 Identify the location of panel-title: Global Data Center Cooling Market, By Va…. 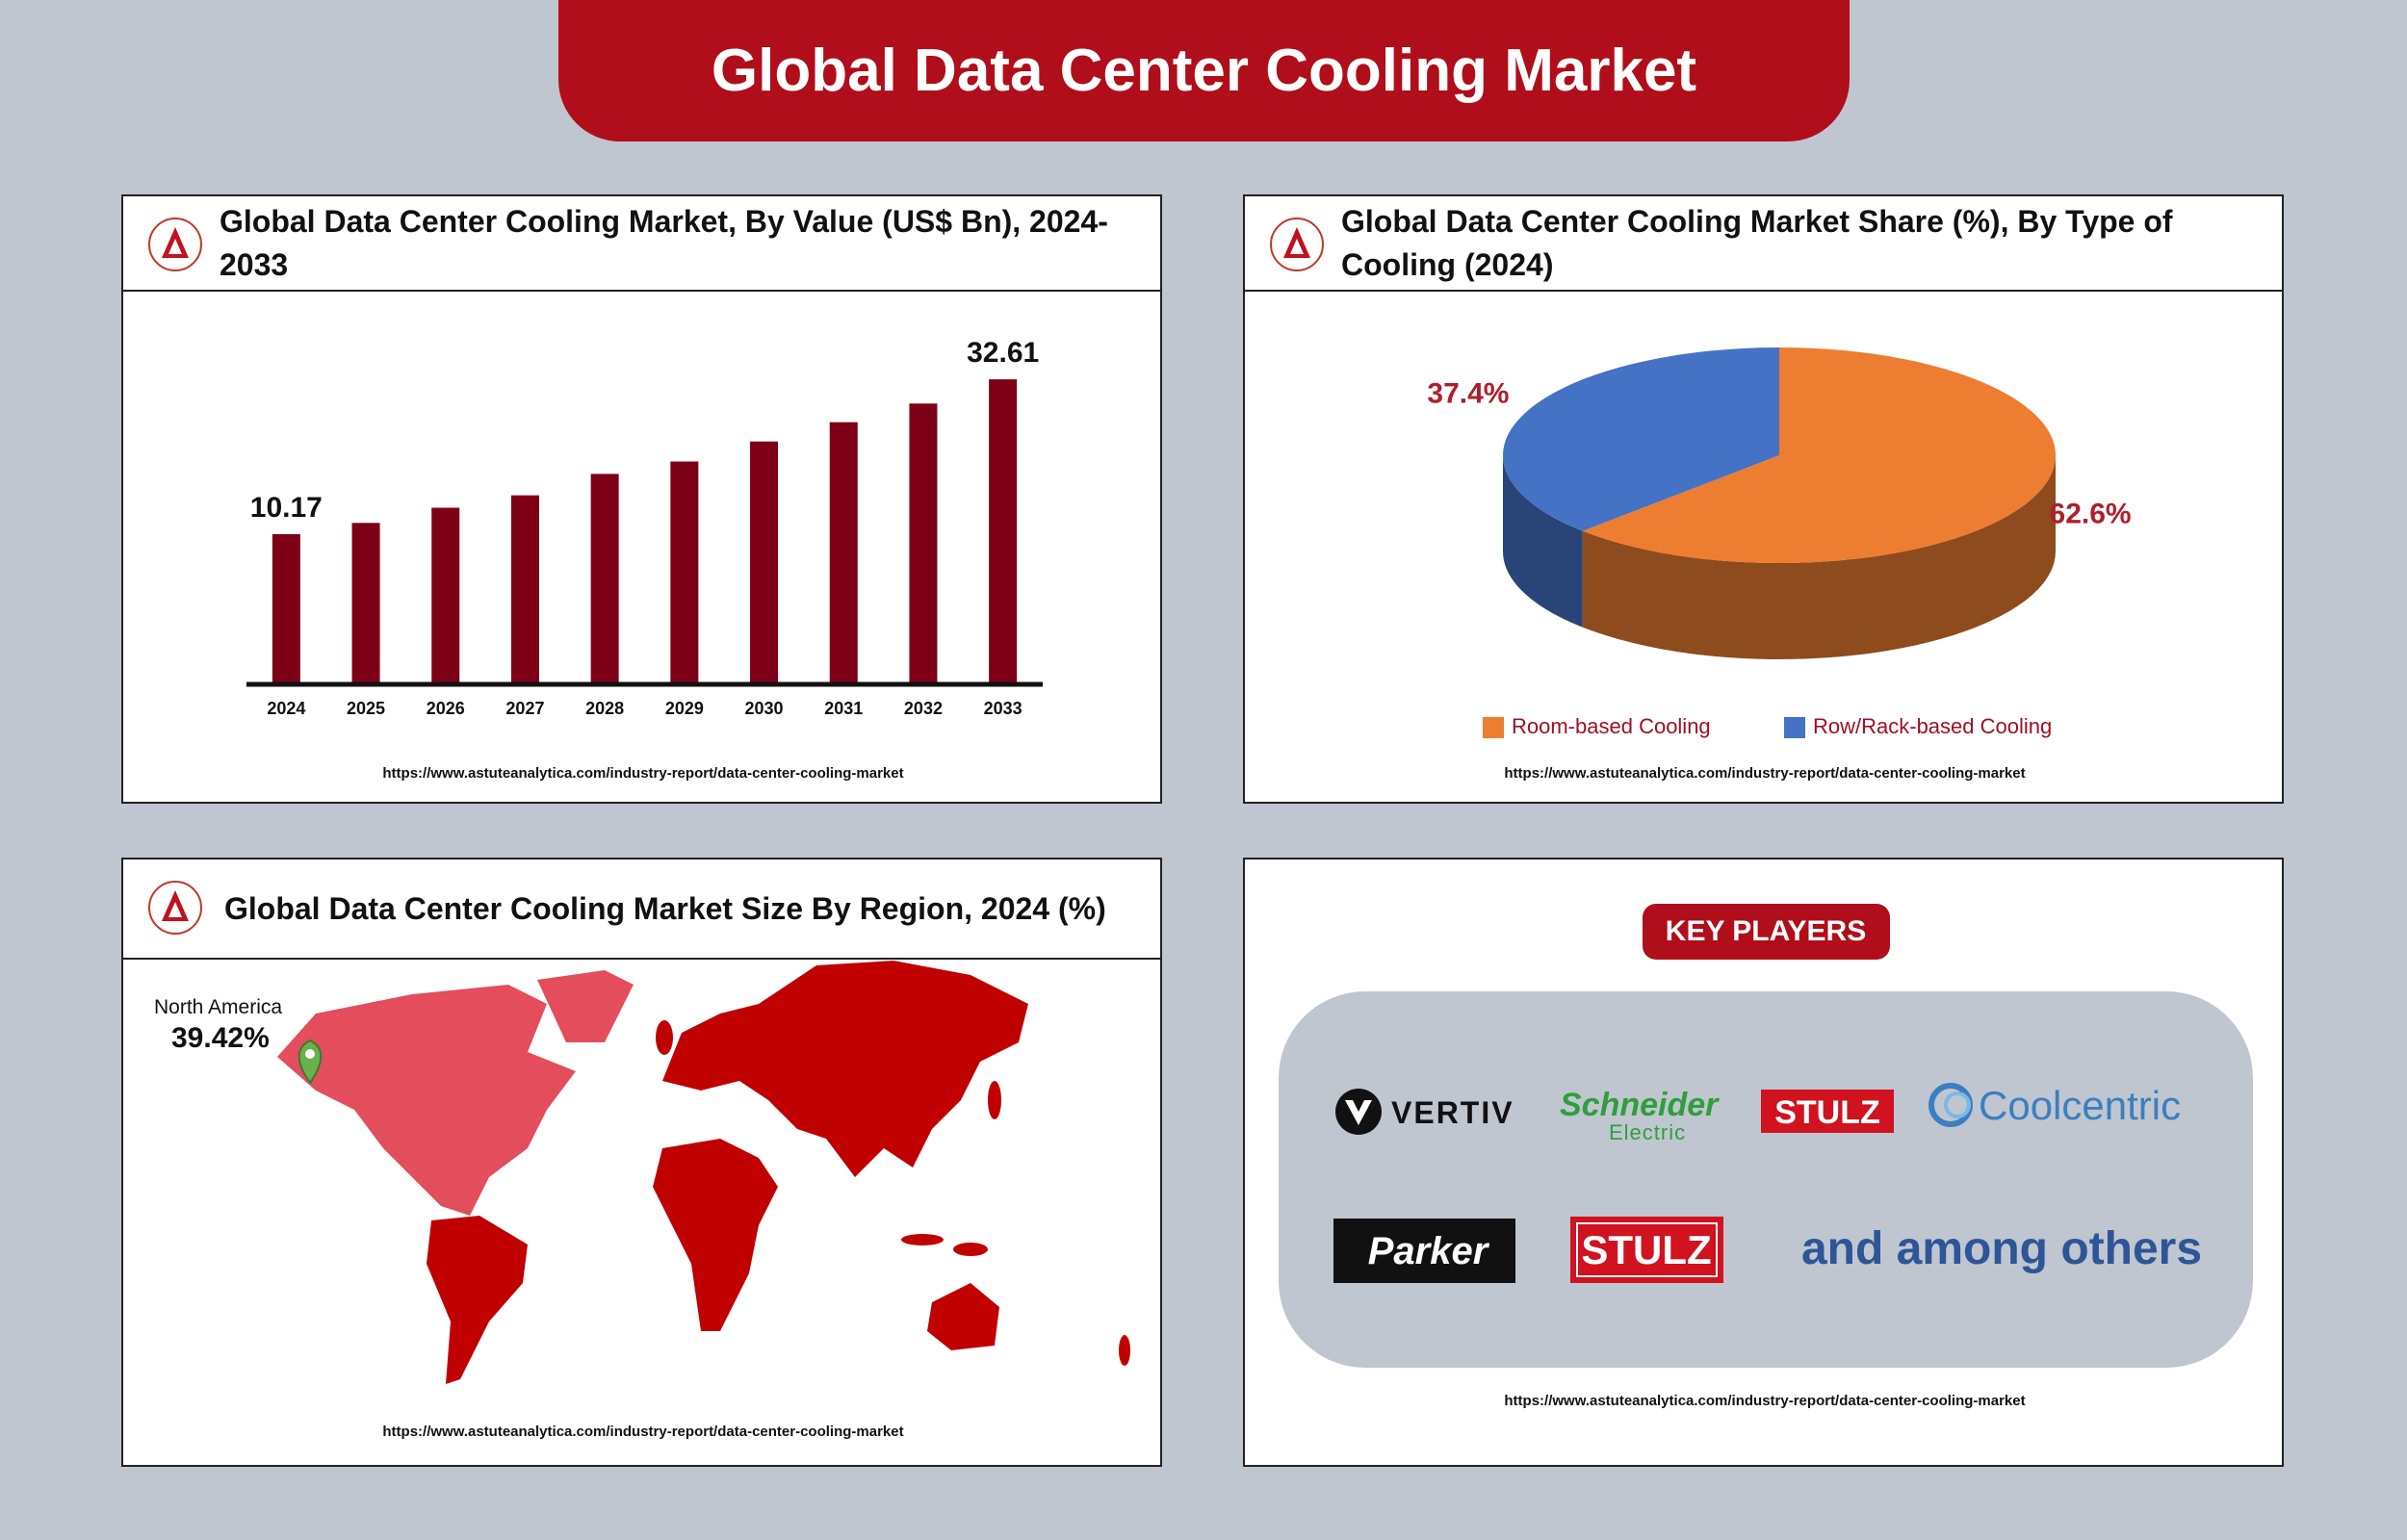
(664, 243).